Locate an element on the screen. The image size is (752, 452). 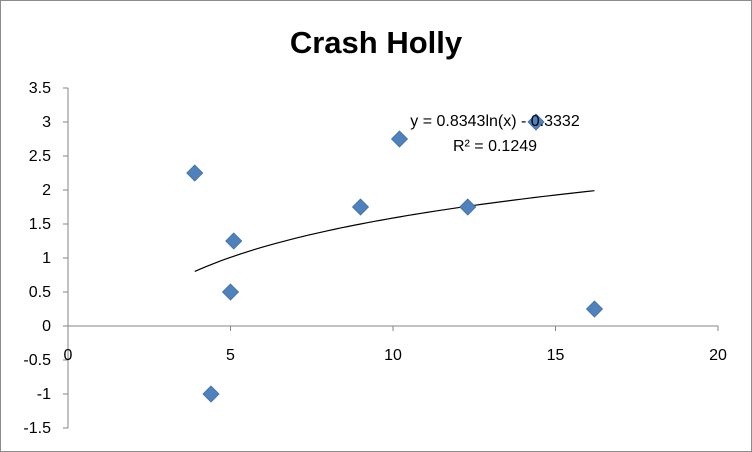
x-tick-label: 20 is located at coordinates (718, 355).